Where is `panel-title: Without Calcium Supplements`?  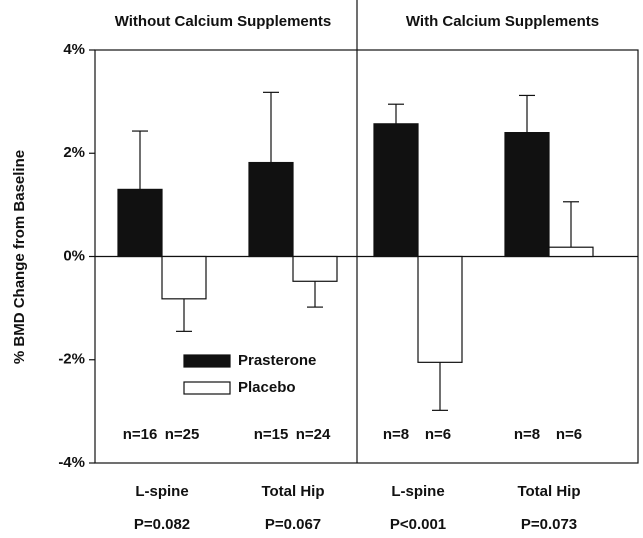
panel-title: Without Calcium Supplements is located at coordinates (223, 21).